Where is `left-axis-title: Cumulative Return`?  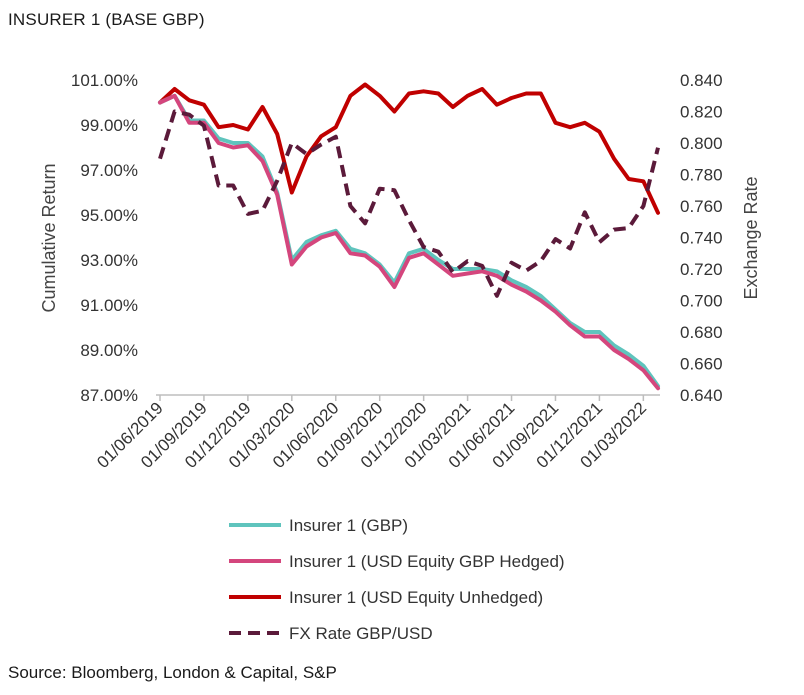
left-axis-title: Cumulative Return is located at coordinates (49, 237).